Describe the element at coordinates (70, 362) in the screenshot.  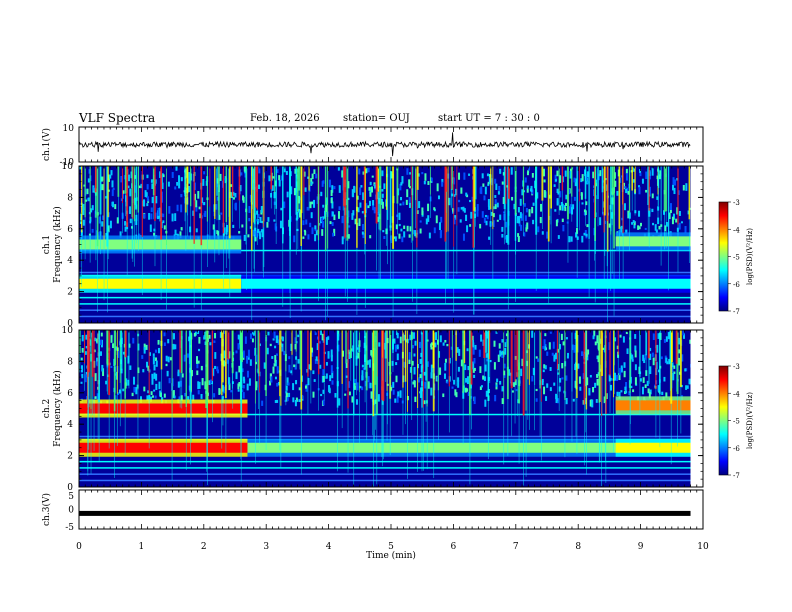
I see `y-tick-label: 8` at that location.